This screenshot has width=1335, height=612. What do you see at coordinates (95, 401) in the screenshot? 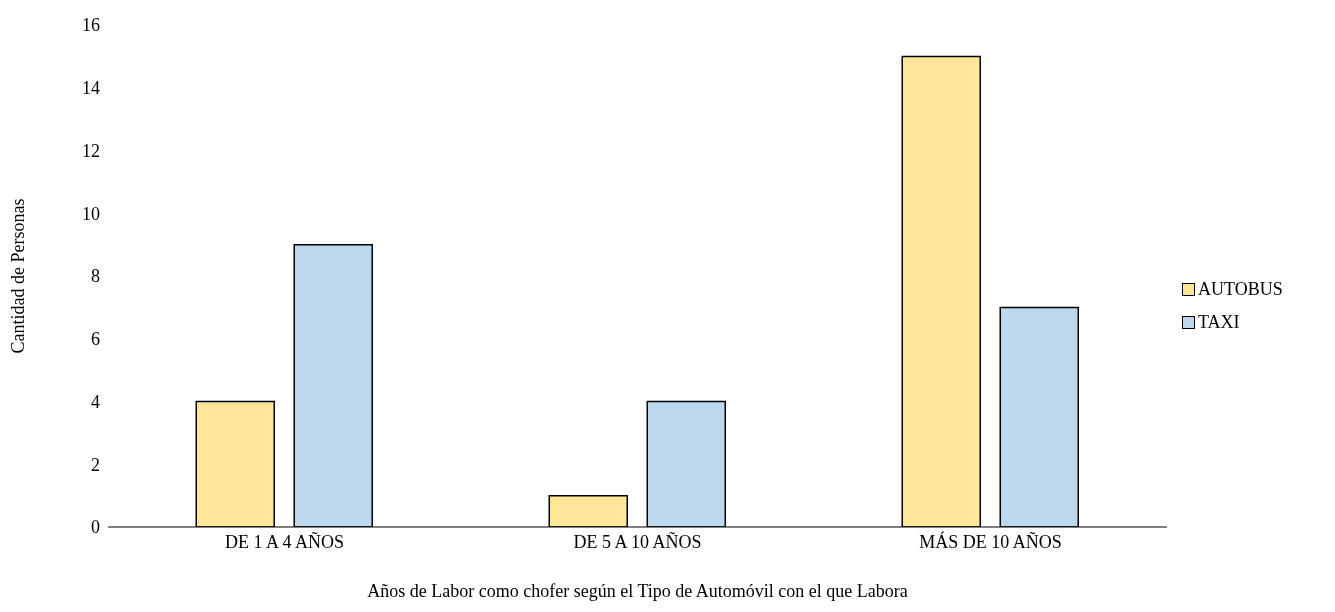
I see `y-tick-label: 4` at bounding box center [95, 401].